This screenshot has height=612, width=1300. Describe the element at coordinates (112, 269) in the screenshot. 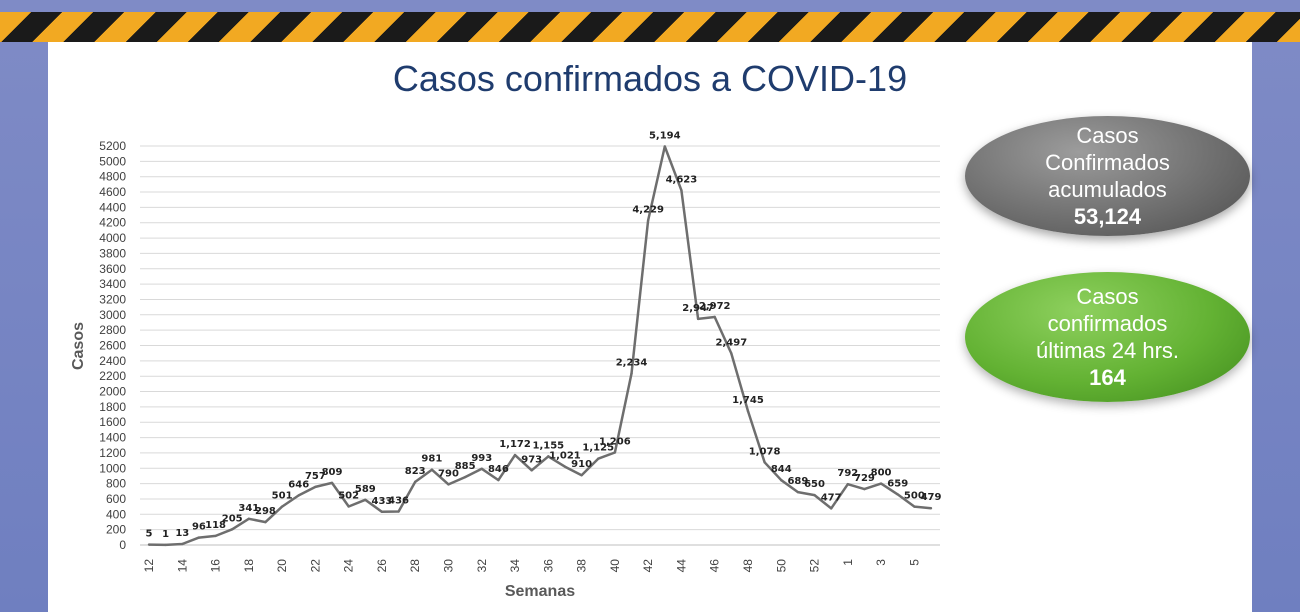

I see `y-tick-label: 3600` at that location.